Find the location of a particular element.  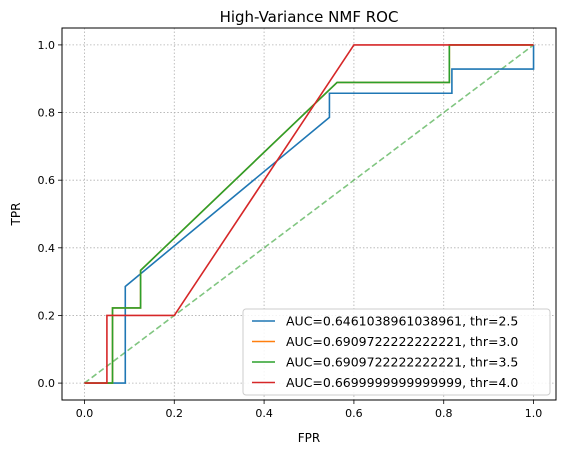

y-tick-label: 0.4 is located at coordinates (47, 248).